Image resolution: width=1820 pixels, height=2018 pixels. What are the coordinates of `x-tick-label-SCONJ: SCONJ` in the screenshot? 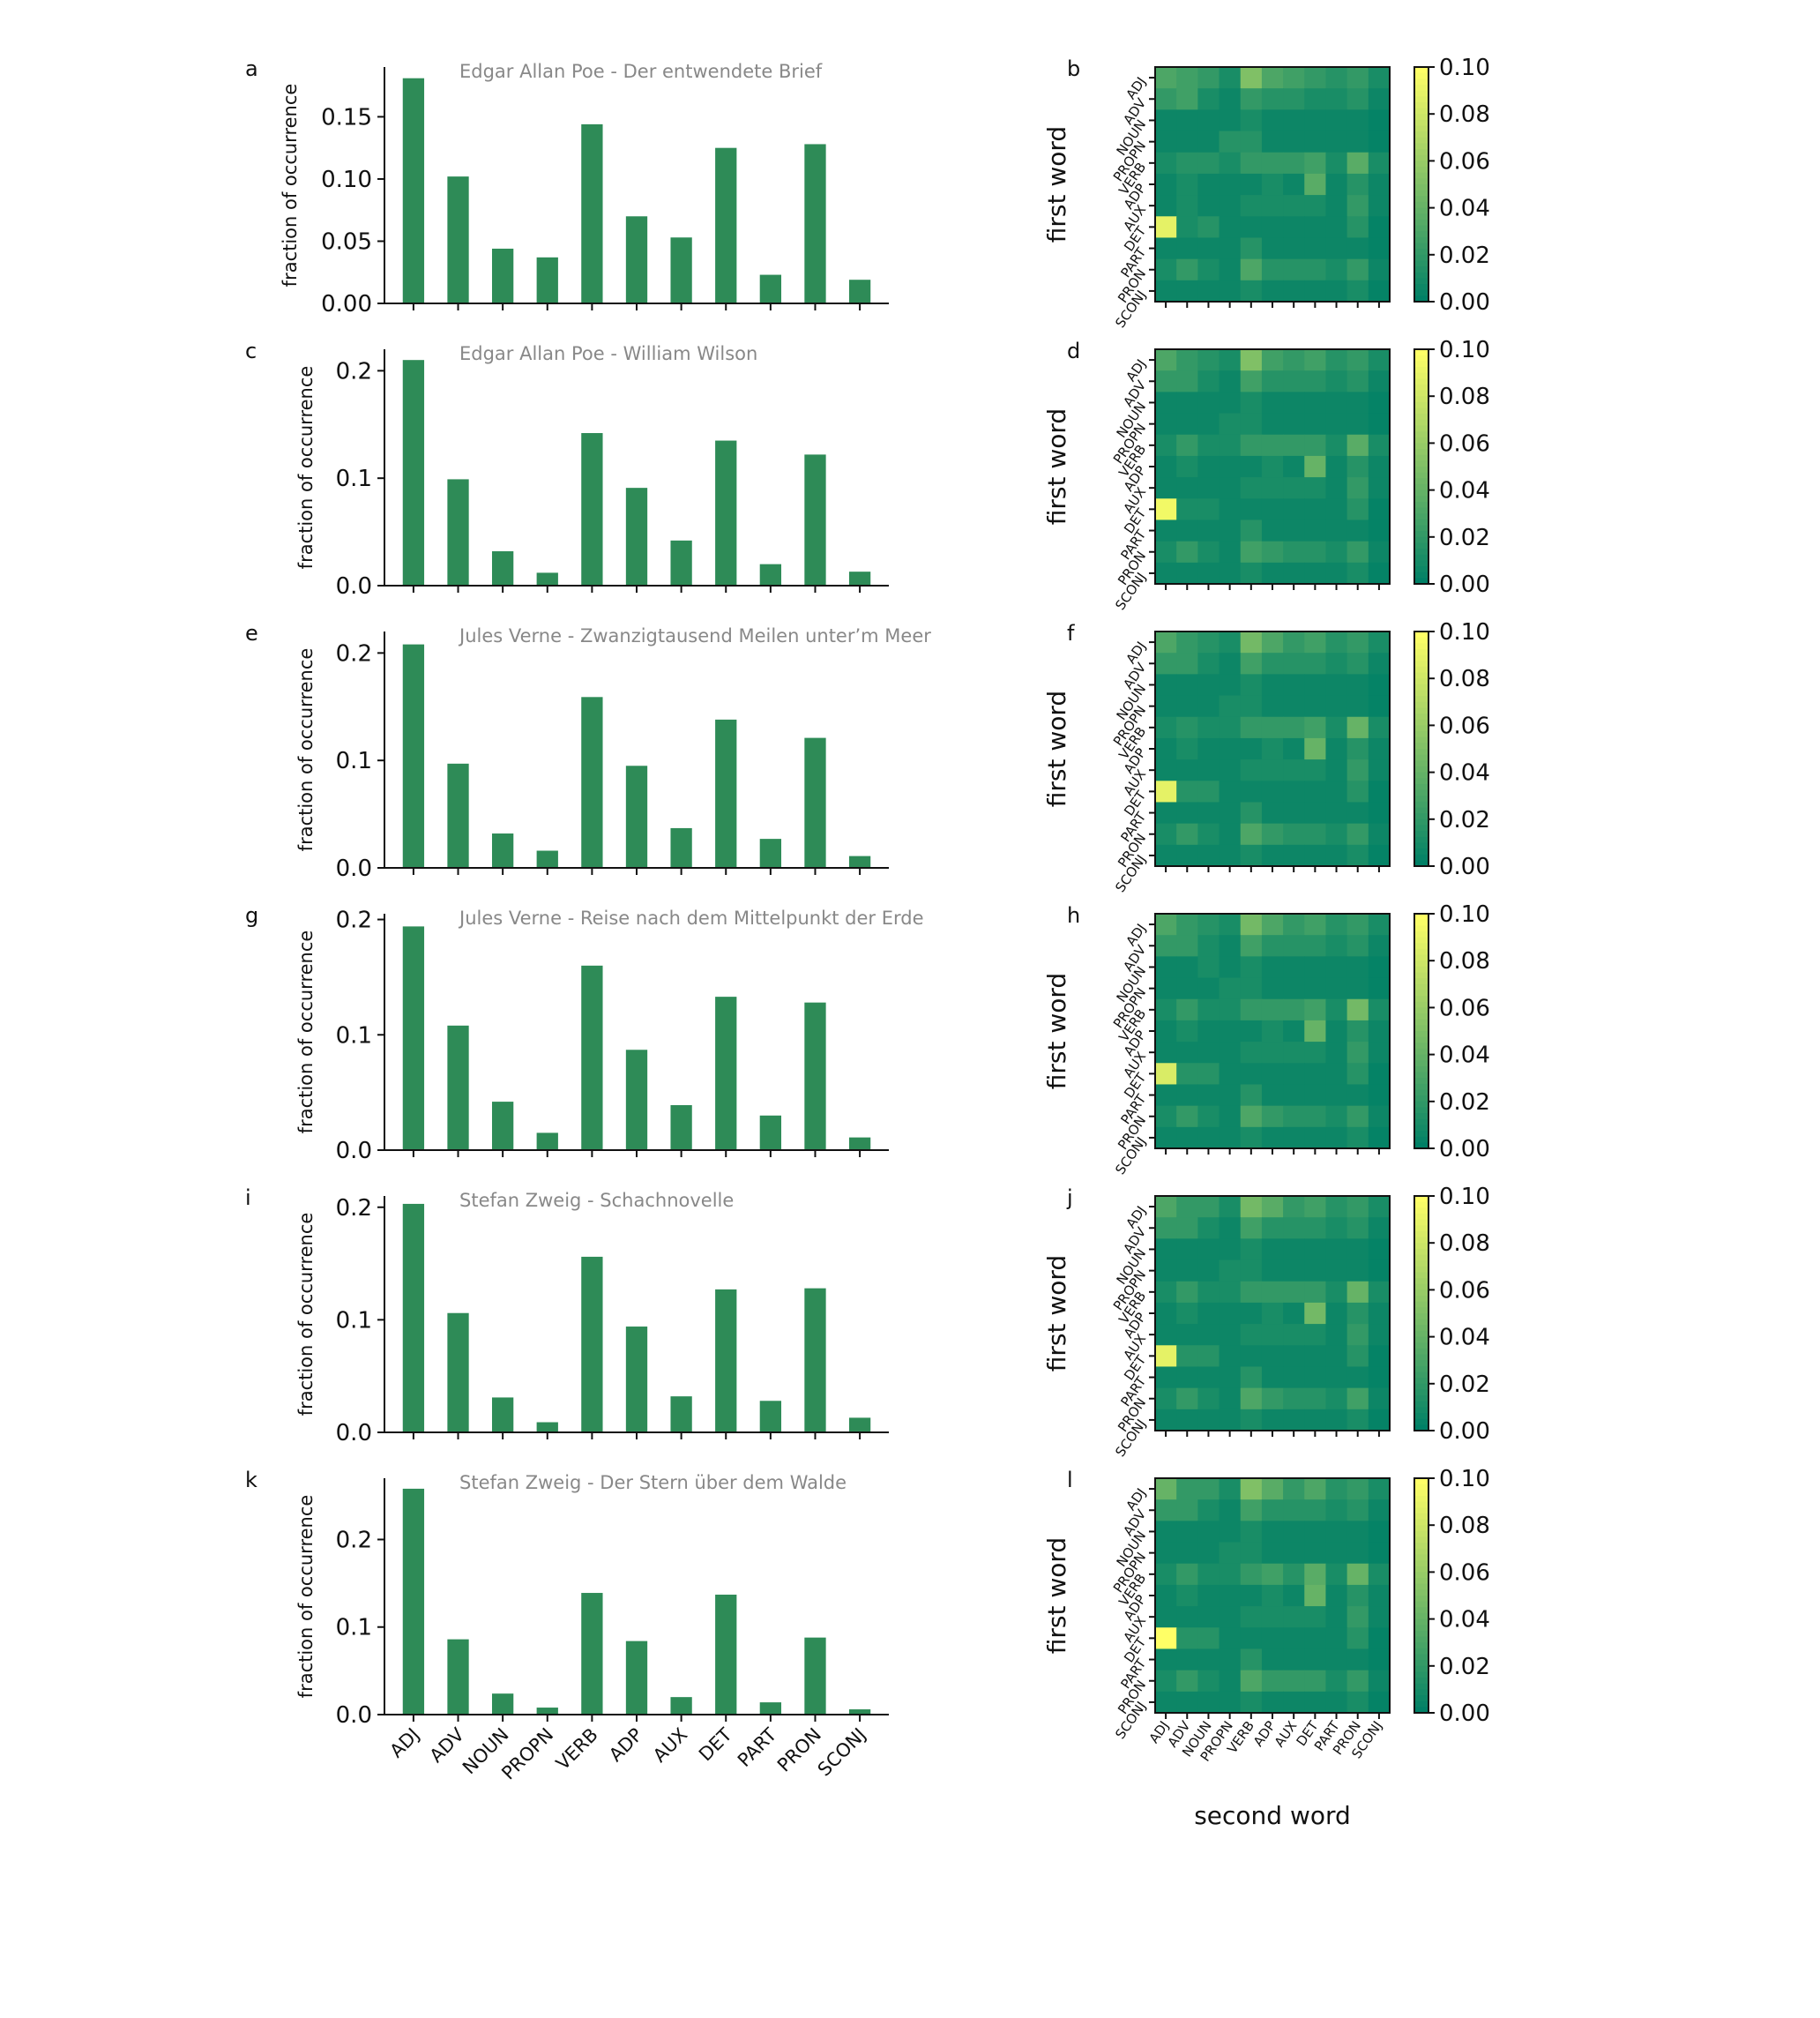 It's located at (842, 1752).